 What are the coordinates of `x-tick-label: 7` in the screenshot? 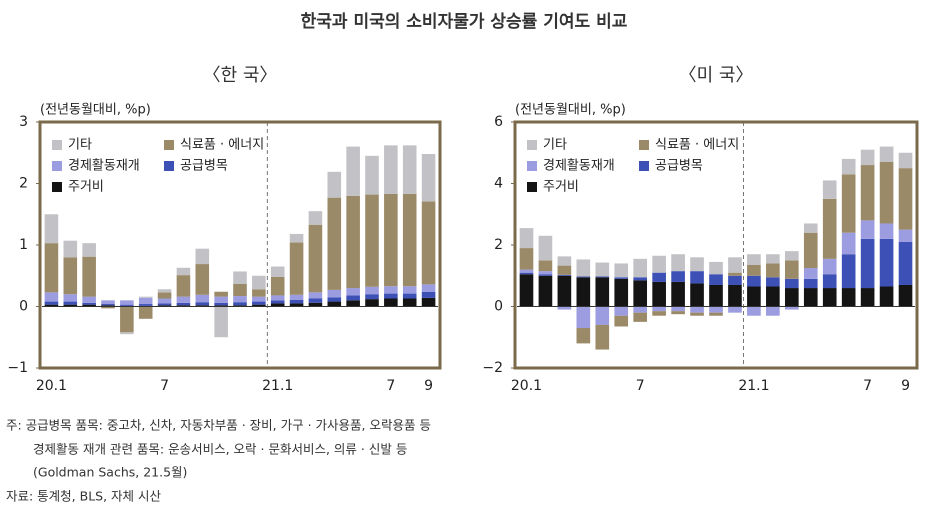 It's located at (867, 386).